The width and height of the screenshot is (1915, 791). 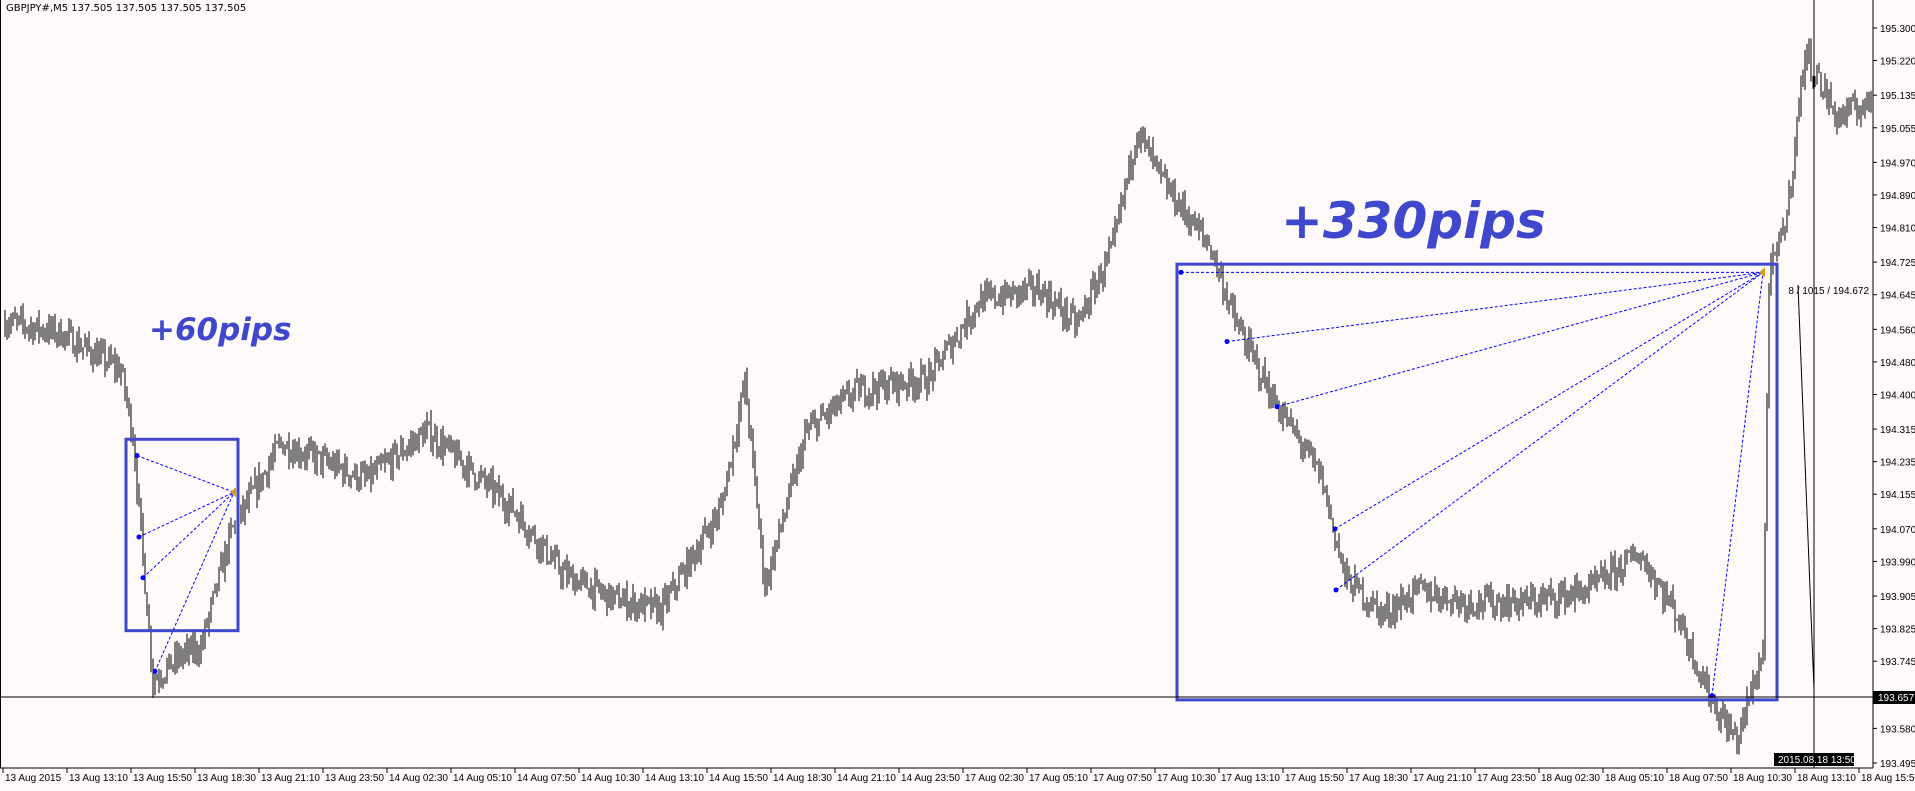 What do you see at coordinates (1897, 463) in the screenshot?
I see `price-tick-label: 194.235` at bounding box center [1897, 463].